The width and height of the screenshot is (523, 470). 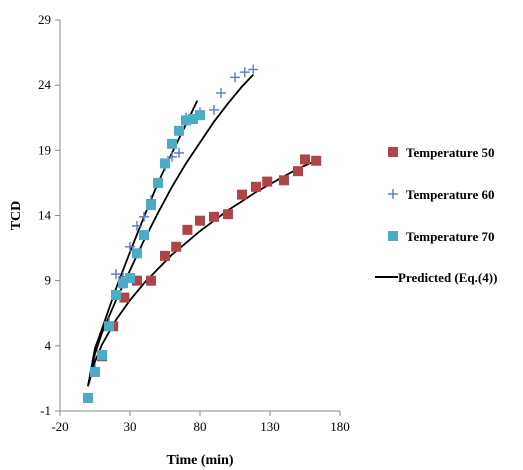 I want to click on x-tick-label: 130, so click(x=270, y=426).